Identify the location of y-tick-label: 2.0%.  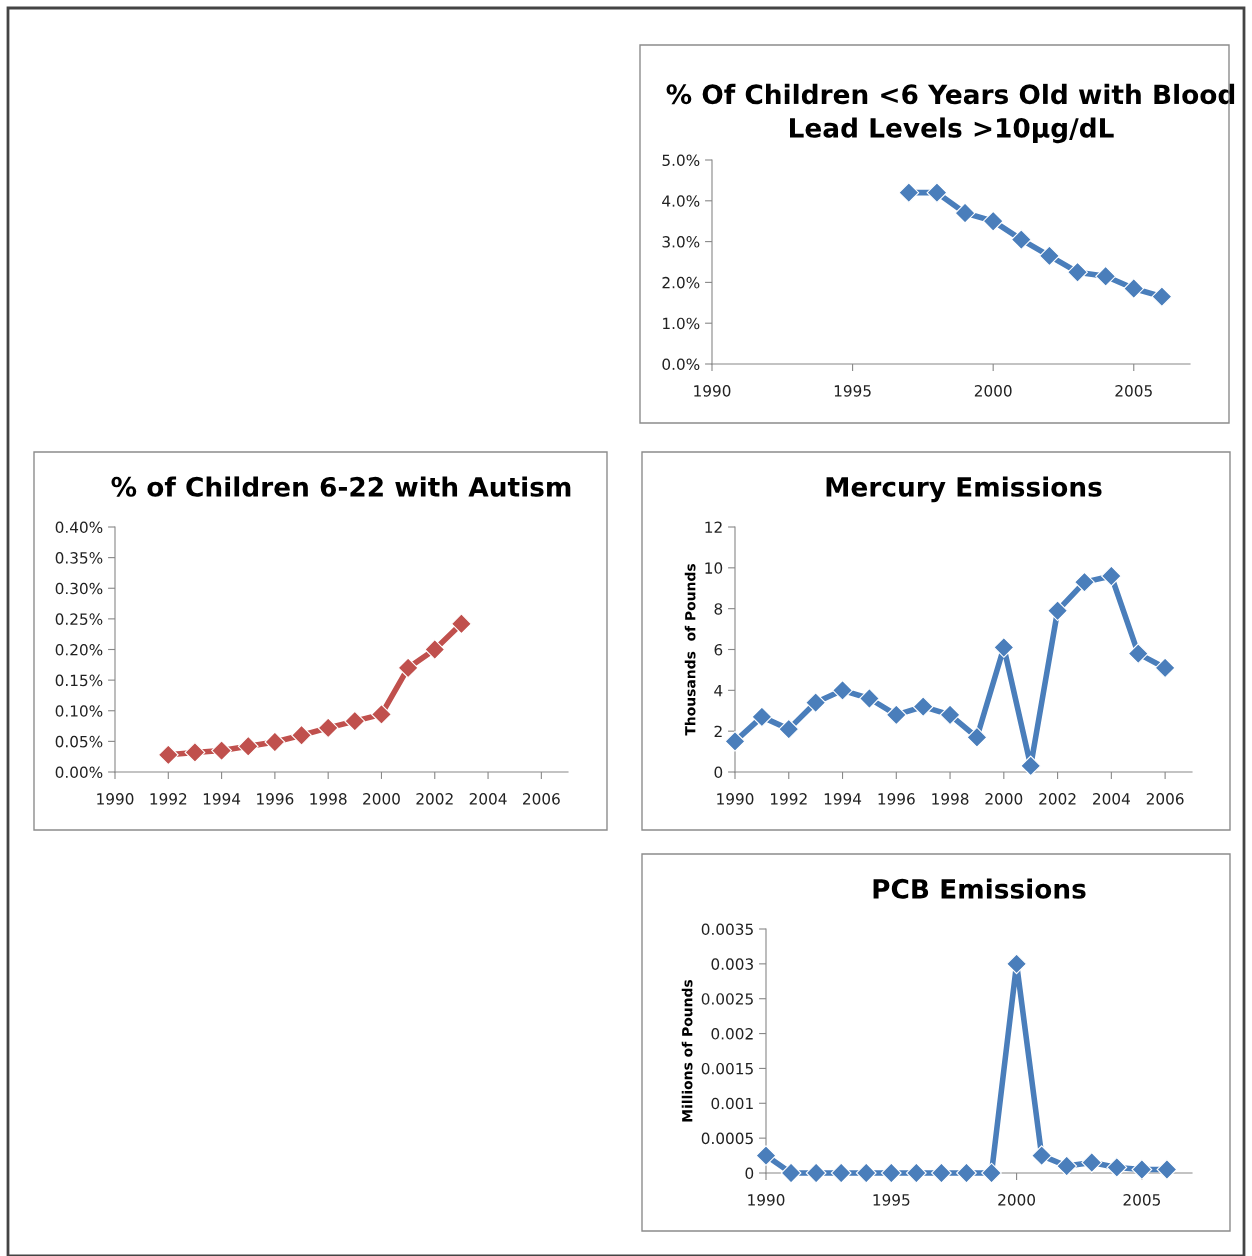
(681, 282).